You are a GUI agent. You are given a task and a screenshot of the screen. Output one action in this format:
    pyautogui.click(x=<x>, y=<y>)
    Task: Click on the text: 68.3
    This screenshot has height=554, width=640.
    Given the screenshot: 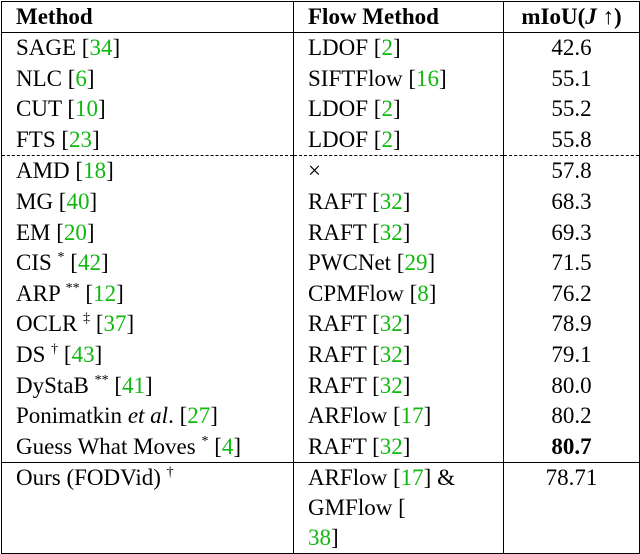 What is the action you would take?
    pyautogui.click(x=571, y=201)
    